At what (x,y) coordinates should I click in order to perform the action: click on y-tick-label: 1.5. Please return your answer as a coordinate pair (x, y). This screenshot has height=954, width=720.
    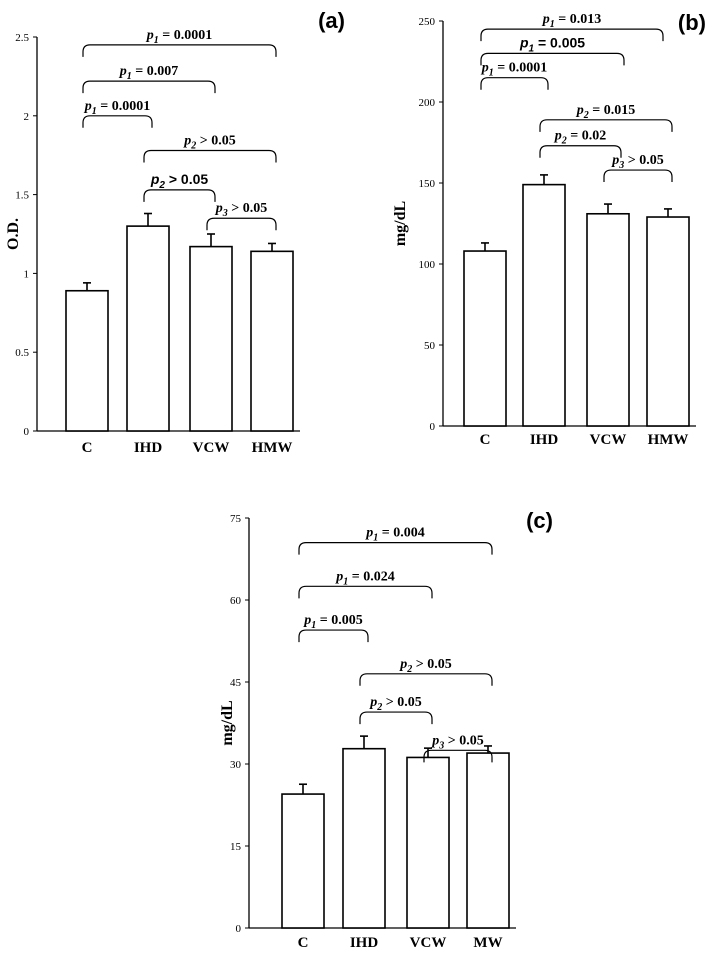
    Looking at the image, I should click on (22, 196).